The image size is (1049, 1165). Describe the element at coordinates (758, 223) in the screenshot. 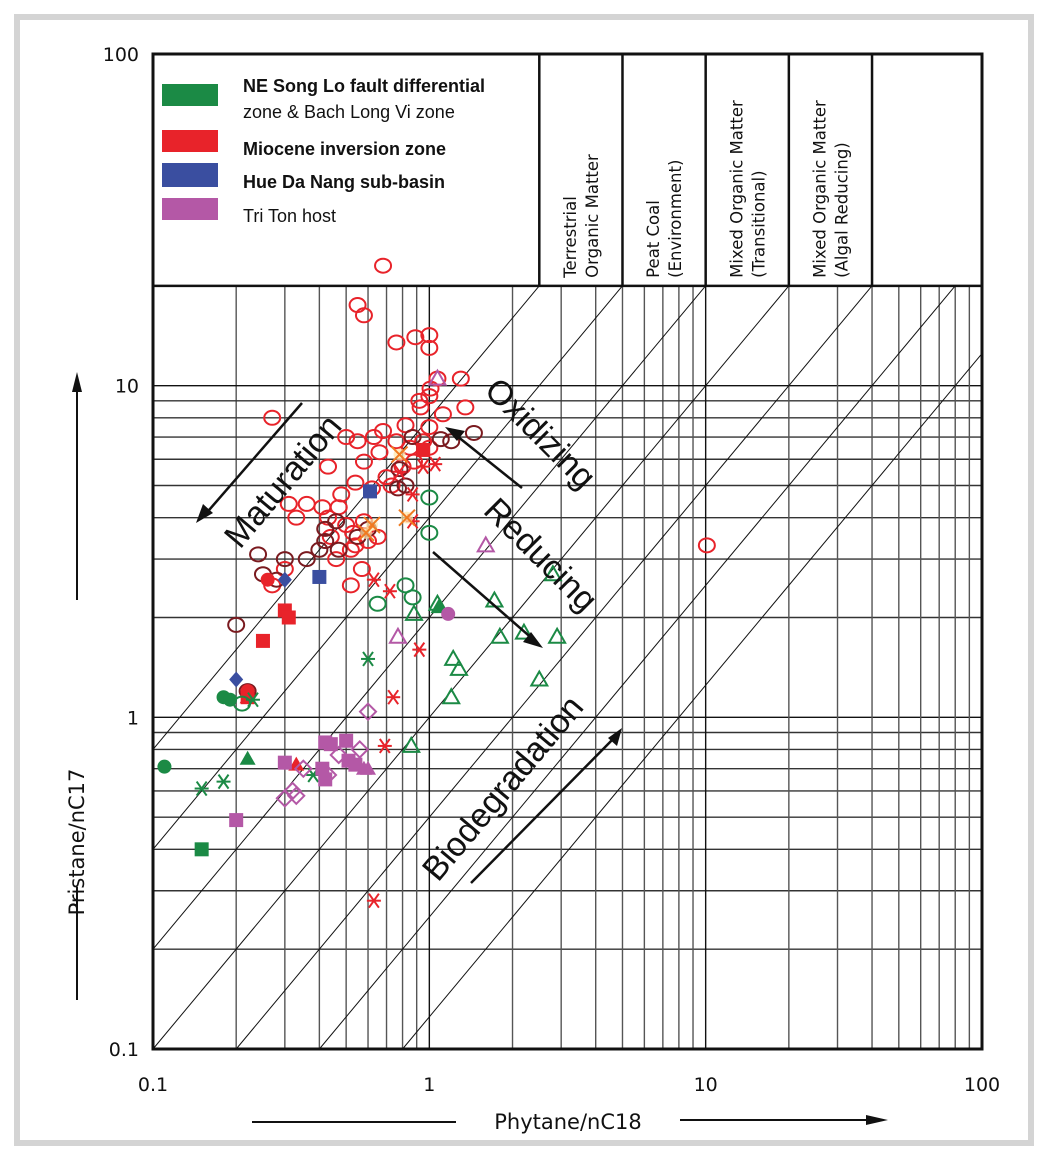

I see `header-zone-label: (Transitional)` at that location.